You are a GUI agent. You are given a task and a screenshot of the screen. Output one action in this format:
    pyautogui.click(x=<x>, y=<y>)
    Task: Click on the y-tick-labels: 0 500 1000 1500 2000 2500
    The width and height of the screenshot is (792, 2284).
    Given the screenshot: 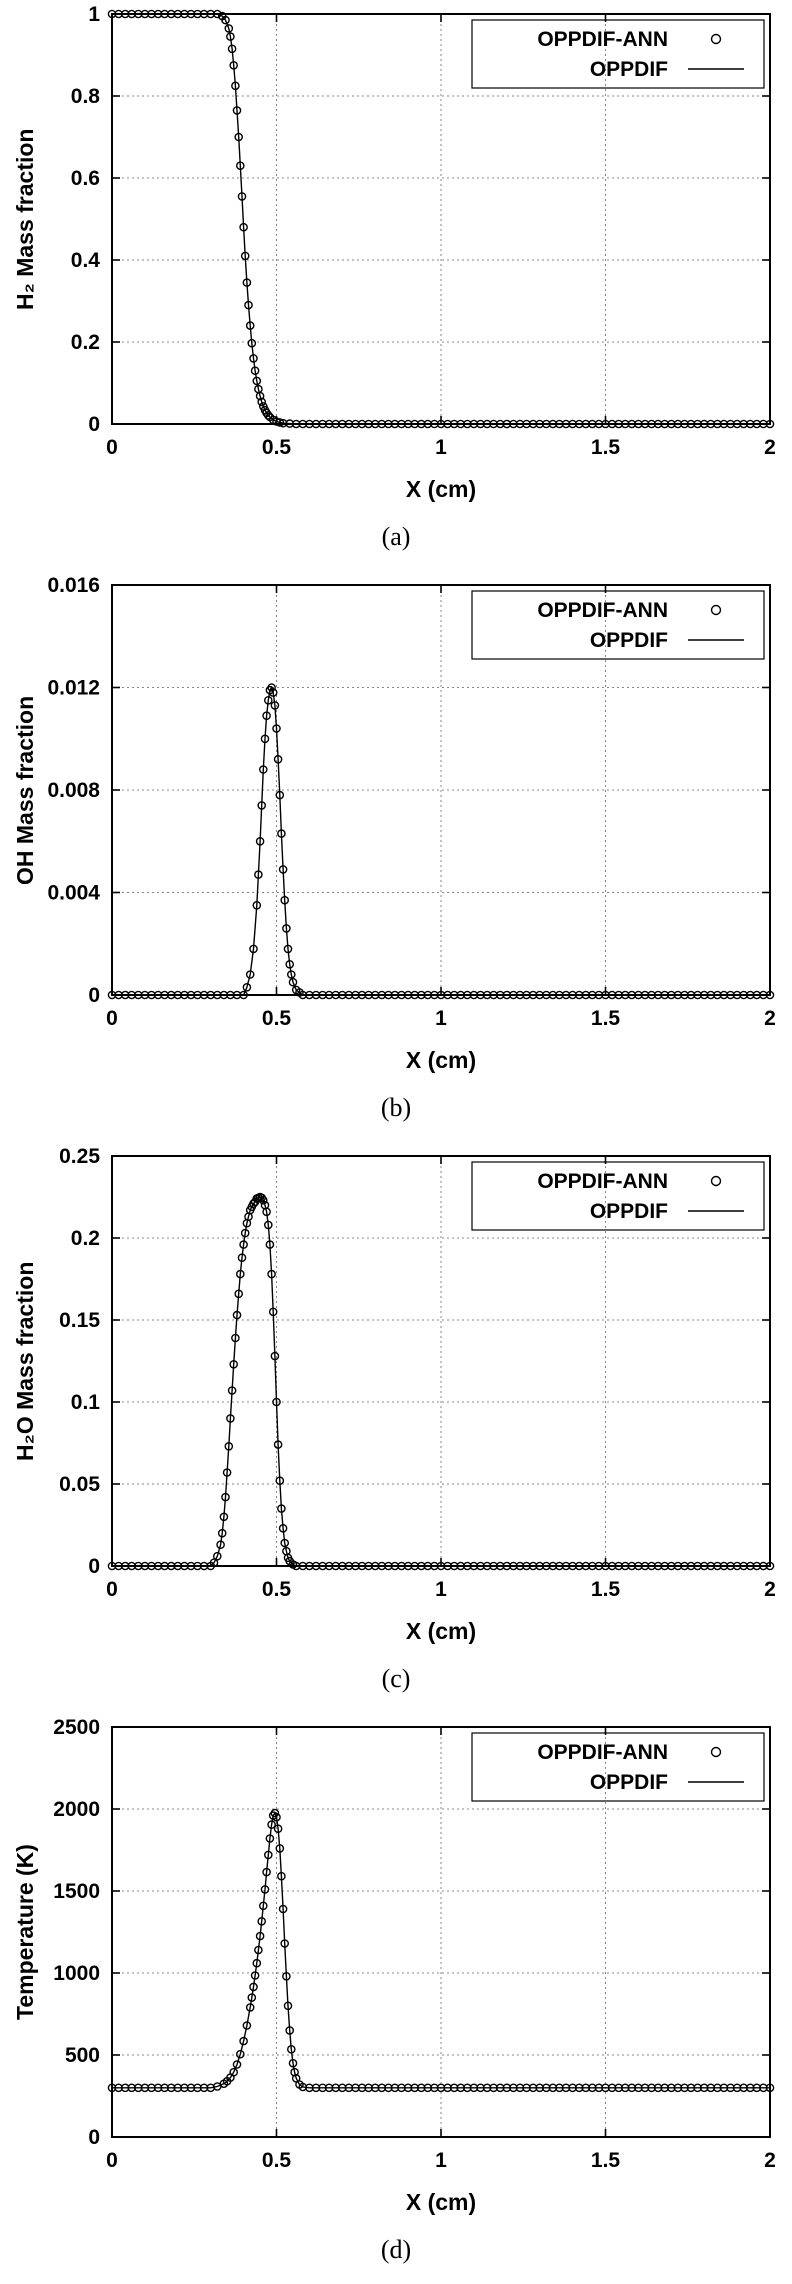 What is the action you would take?
    pyautogui.click(x=76, y=1932)
    